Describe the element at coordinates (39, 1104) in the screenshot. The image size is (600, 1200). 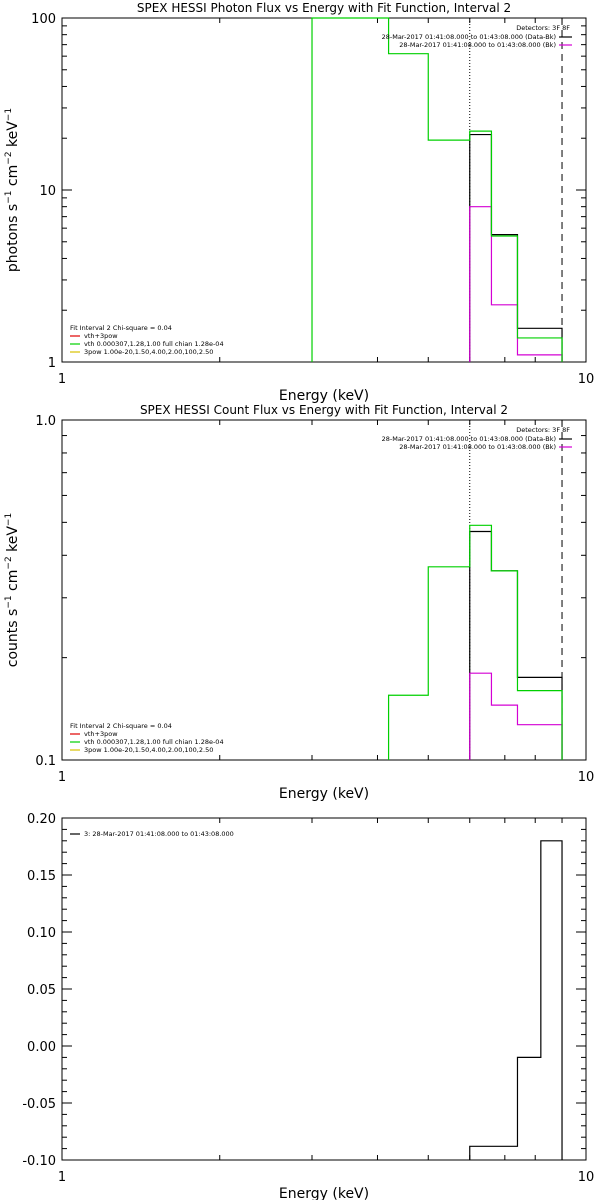
I see `y-tick-label: -0.05` at that location.